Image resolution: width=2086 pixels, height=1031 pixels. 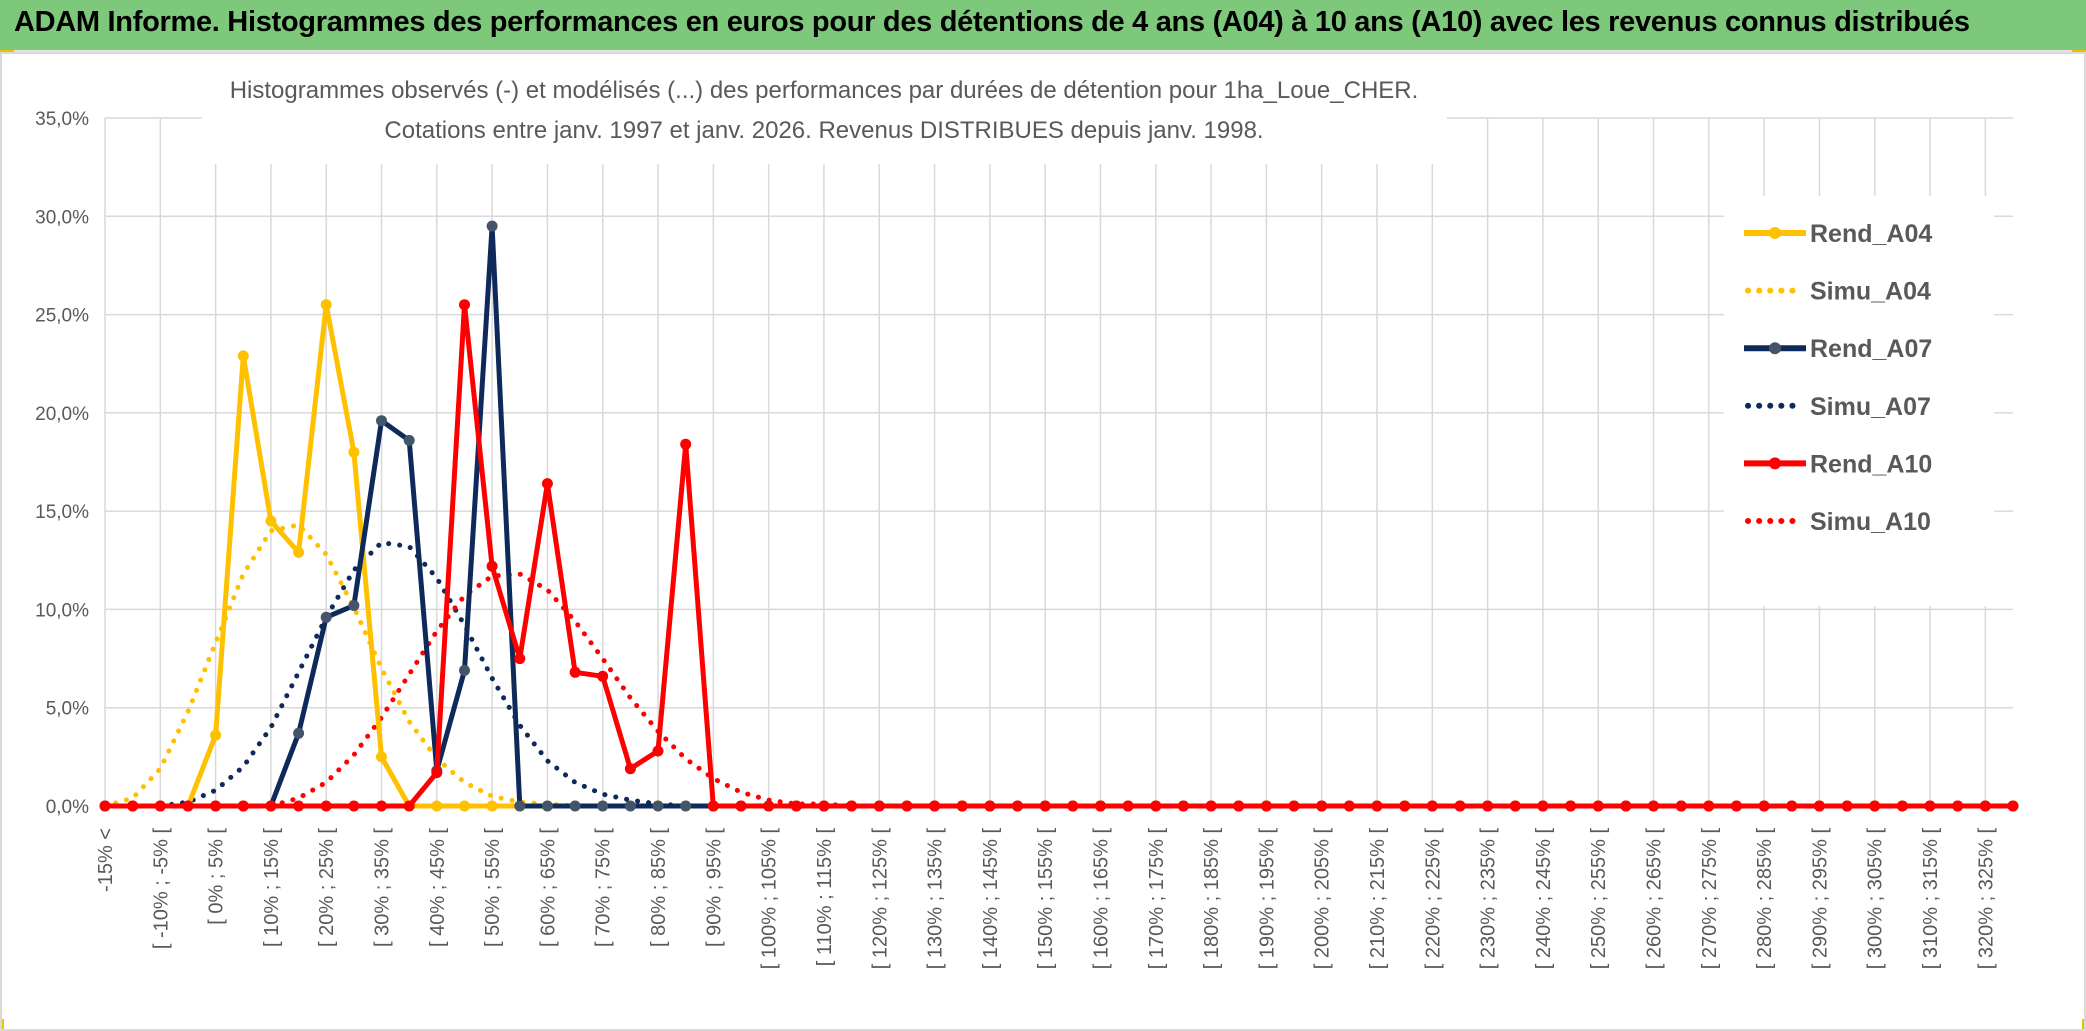 What do you see at coordinates (604, 887) in the screenshot?
I see `x-tick-label: [ 70% ; 75% [` at bounding box center [604, 887].